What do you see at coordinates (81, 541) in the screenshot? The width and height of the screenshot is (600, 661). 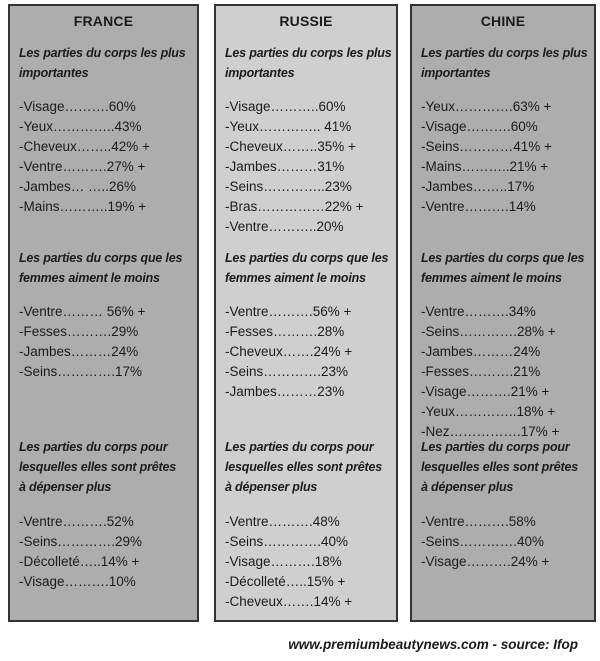 I see `list-item: -Seins………….29%` at bounding box center [81, 541].